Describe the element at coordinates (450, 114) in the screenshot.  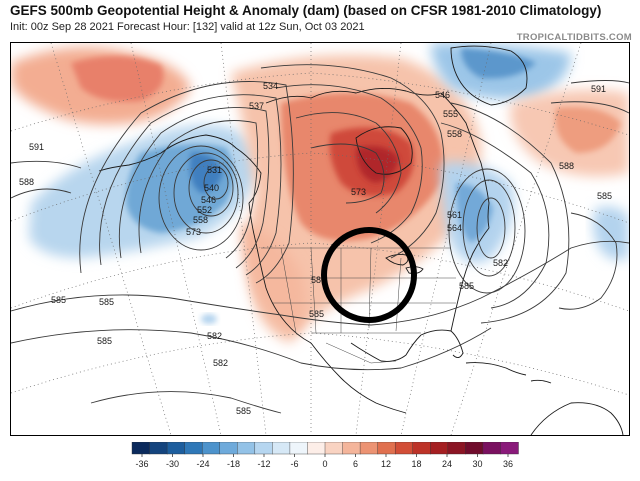
I see `contour-label: 555` at that location.